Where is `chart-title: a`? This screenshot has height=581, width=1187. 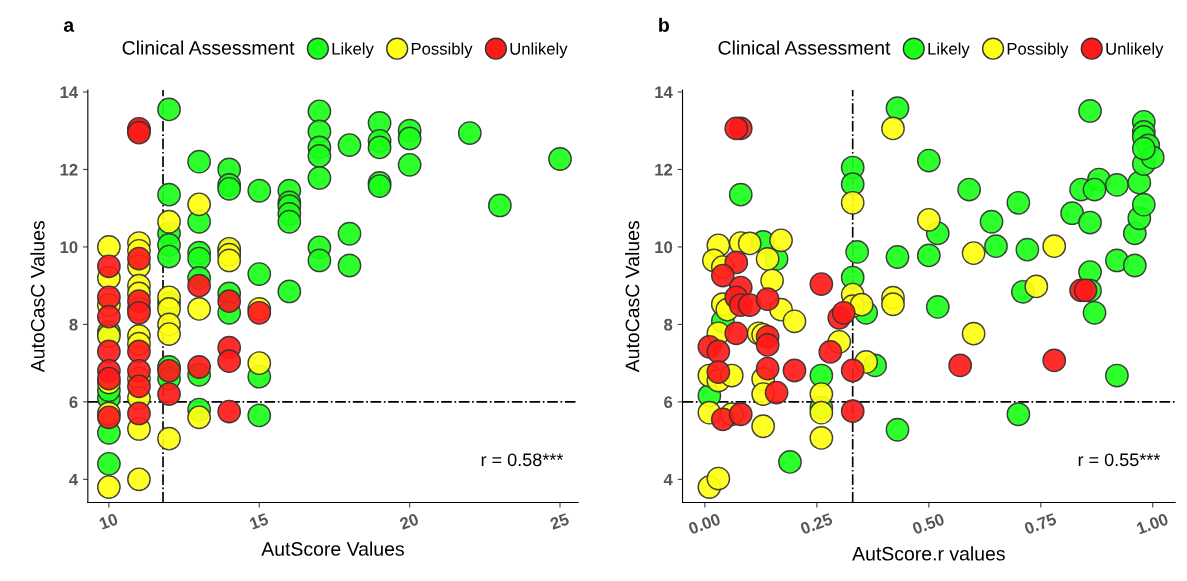
chart-title: a is located at coordinates (69, 26).